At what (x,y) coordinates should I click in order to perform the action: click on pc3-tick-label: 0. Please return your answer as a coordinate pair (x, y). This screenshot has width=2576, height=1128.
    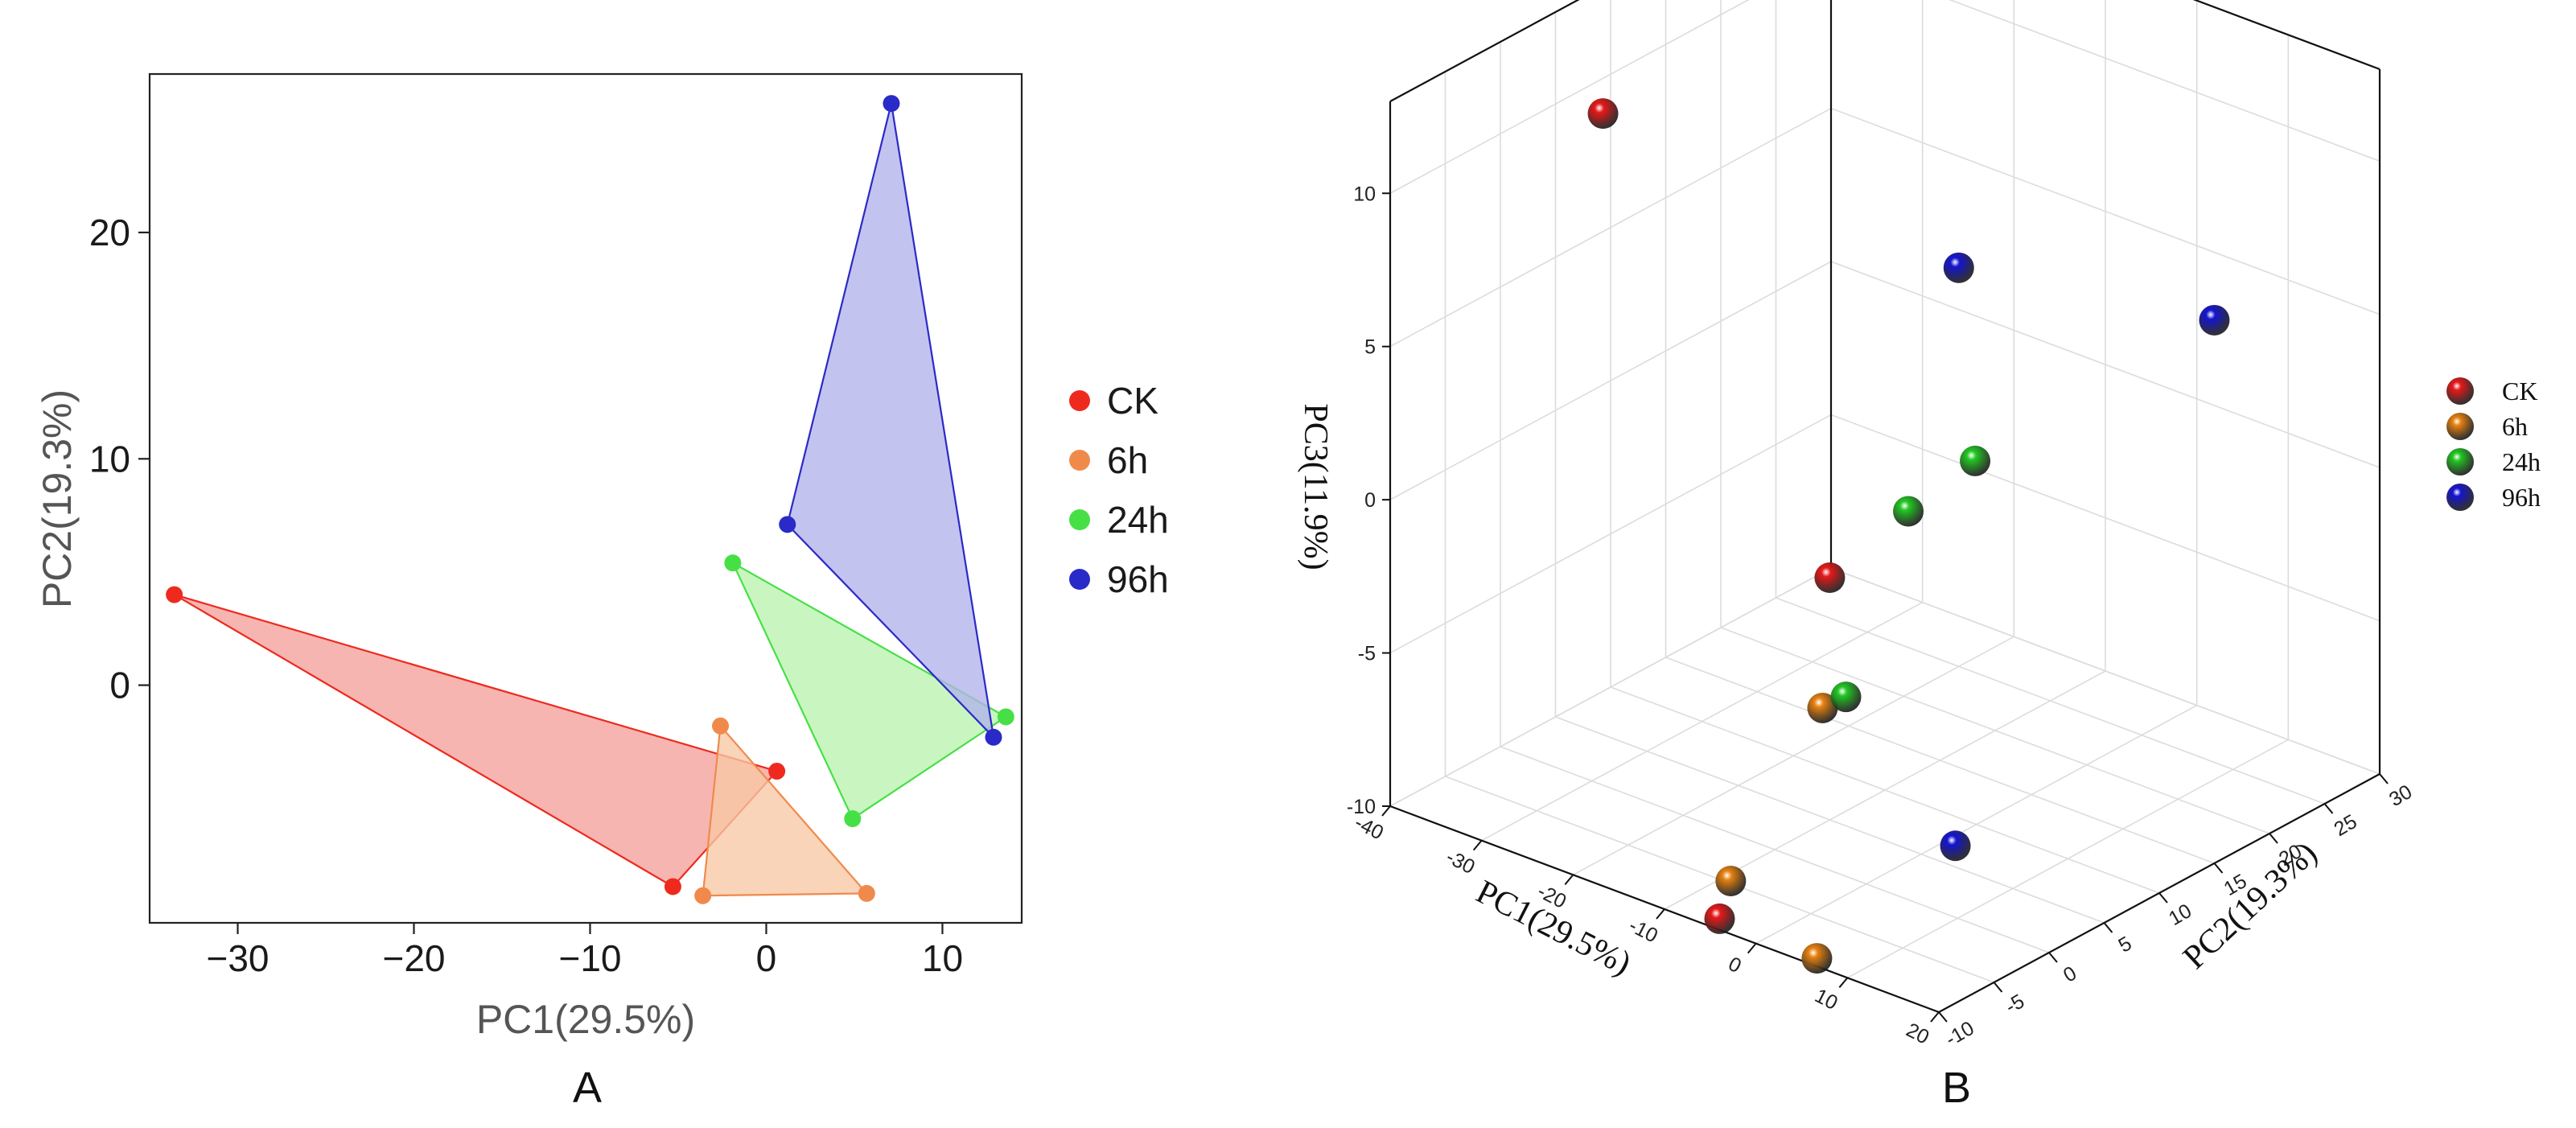
    Looking at the image, I should click on (1370, 501).